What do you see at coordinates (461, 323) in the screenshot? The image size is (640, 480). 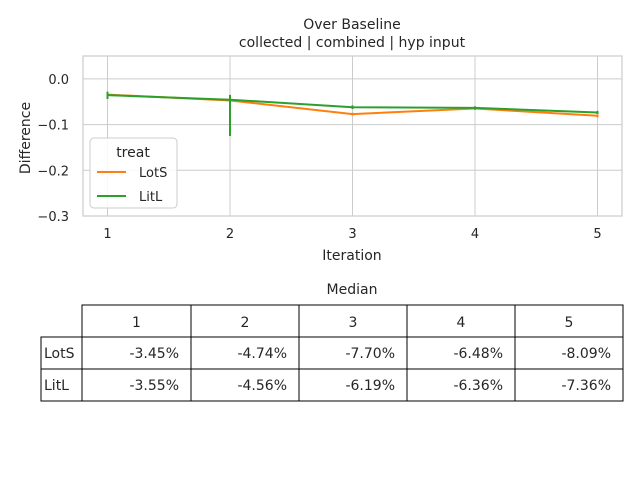 I see `table-column-header: 4` at bounding box center [461, 323].